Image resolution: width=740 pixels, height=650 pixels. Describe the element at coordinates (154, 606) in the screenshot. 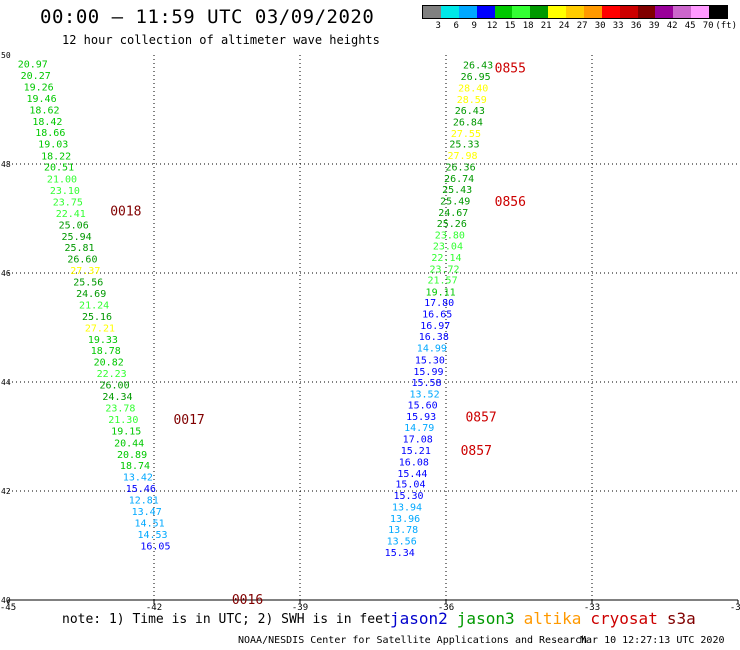

I see `x-tick-label: -42` at that location.